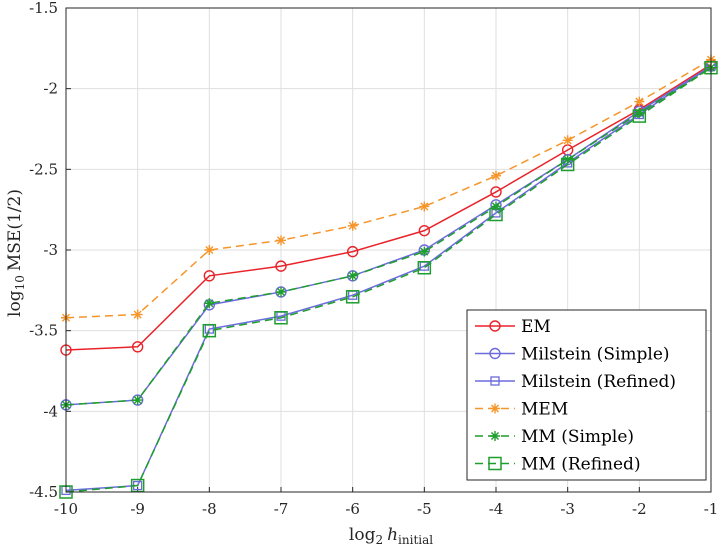 Image resolution: width=718 pixels, height=549 pixels. I want to click on y-tick-label: -2, so click(50, 89).